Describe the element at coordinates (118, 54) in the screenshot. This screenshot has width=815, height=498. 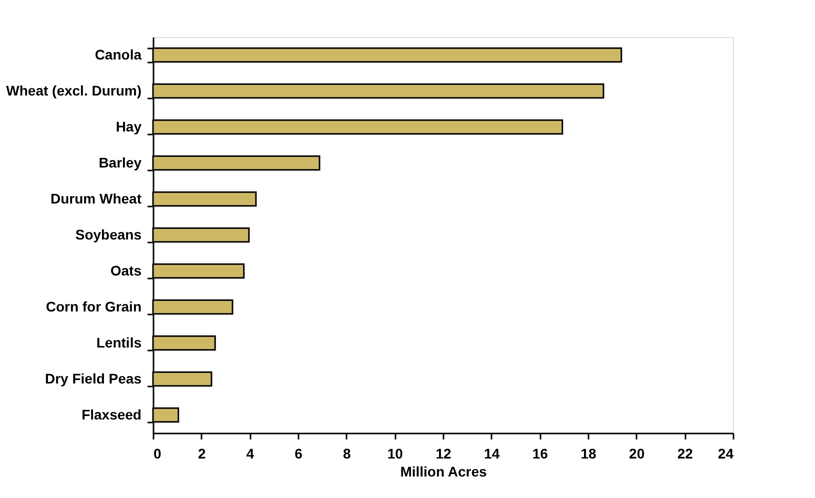
I see `y-tick-label: Canola` at that location.